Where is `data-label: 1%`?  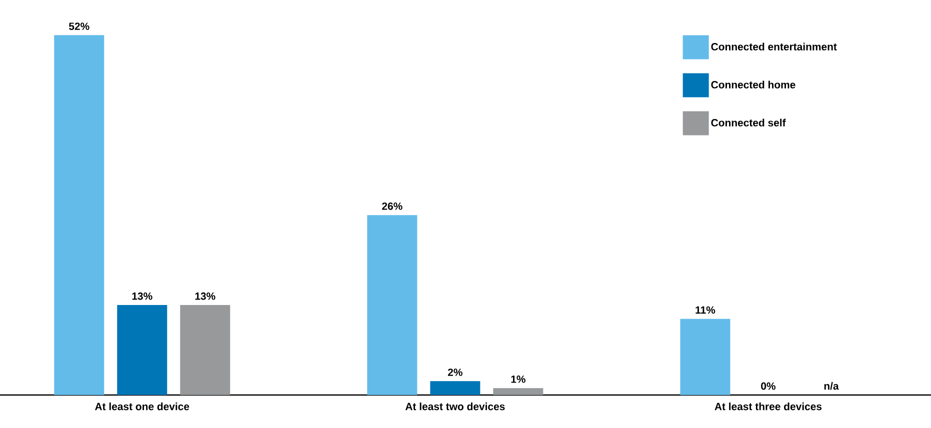 data-label: 1% is located at coordinates (518, 379).